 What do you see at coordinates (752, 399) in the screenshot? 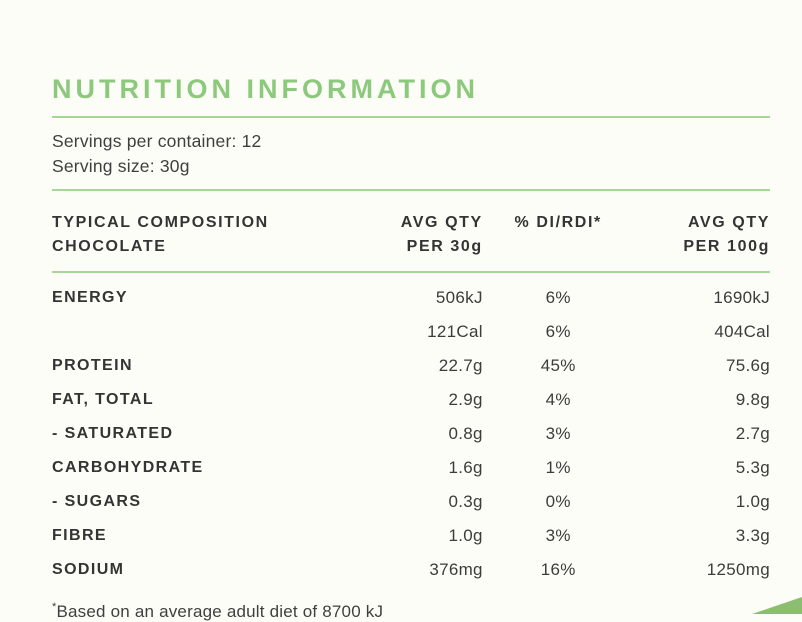
I see `row-qty-100g: 9.8g` at bounding box center [752, 399].